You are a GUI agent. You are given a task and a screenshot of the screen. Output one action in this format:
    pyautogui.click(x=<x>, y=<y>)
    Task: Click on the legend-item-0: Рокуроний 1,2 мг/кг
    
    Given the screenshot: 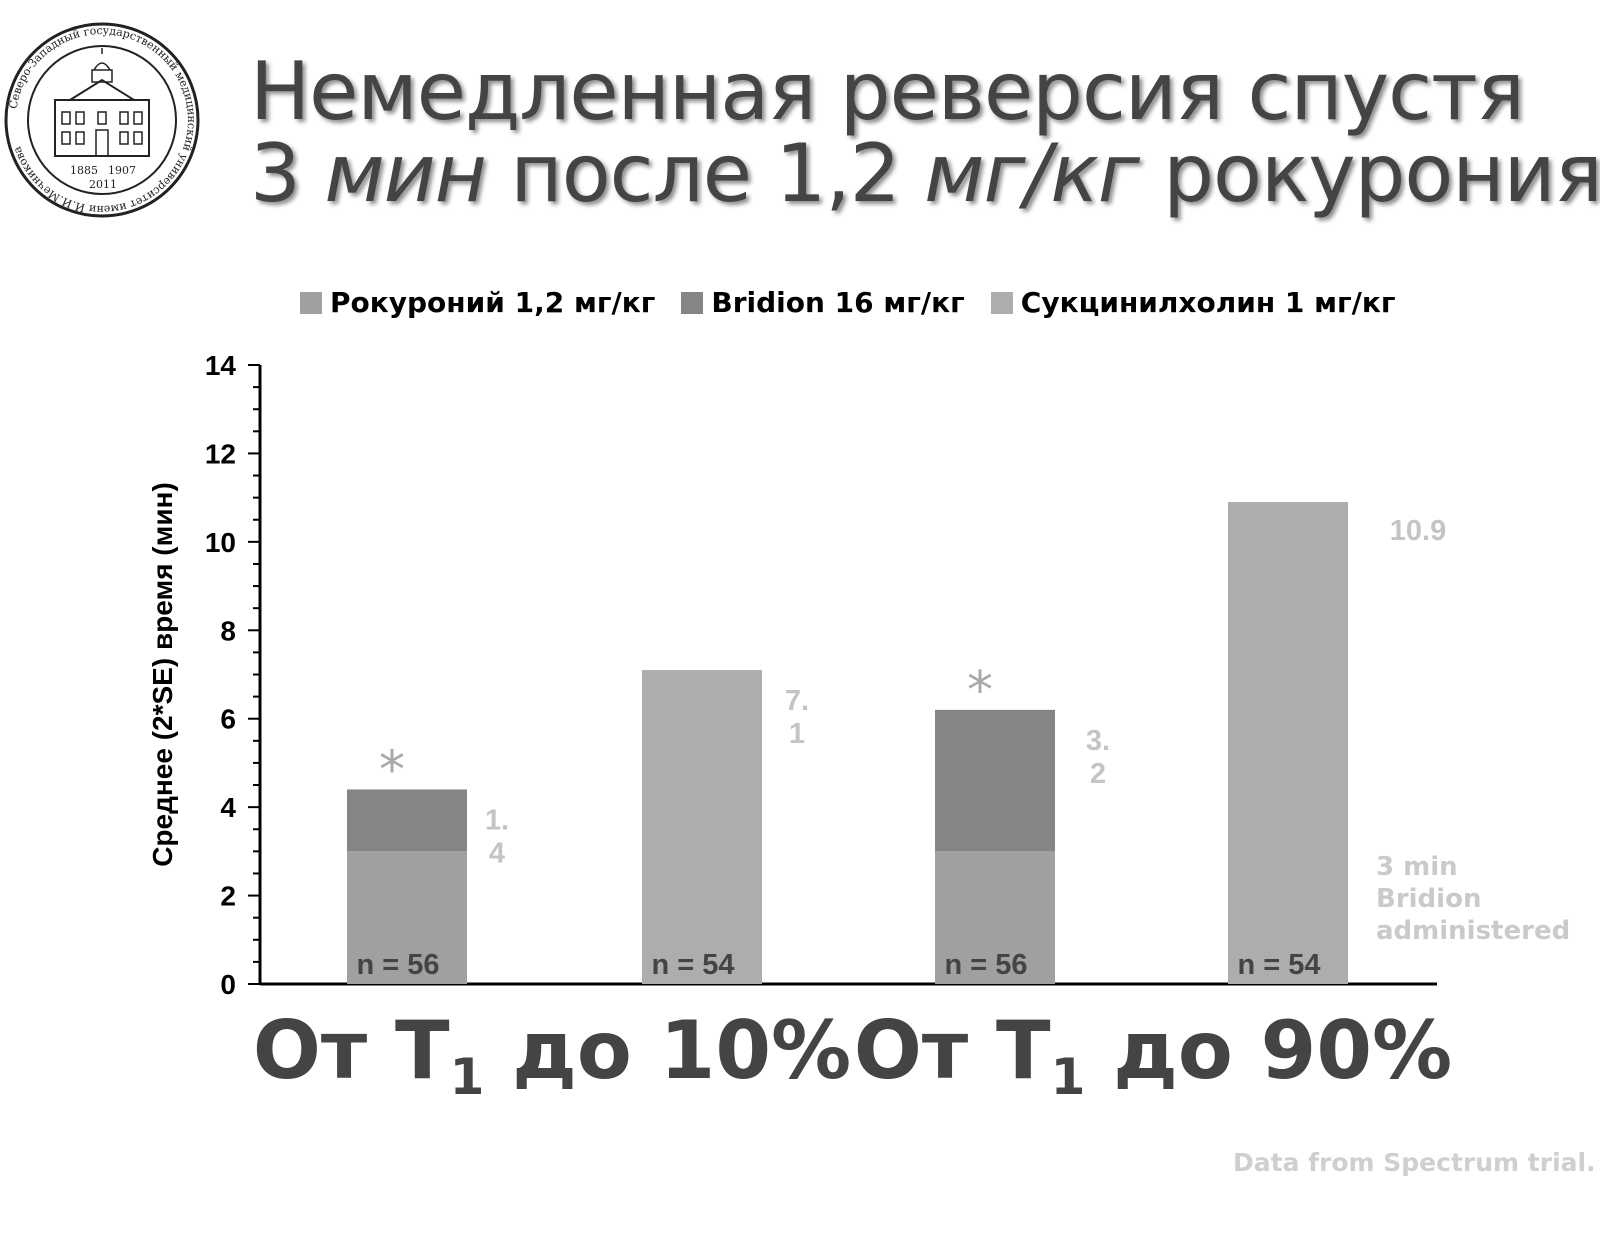 What is the action you would take?
    pyautogui.click(x=477, y=302)
    